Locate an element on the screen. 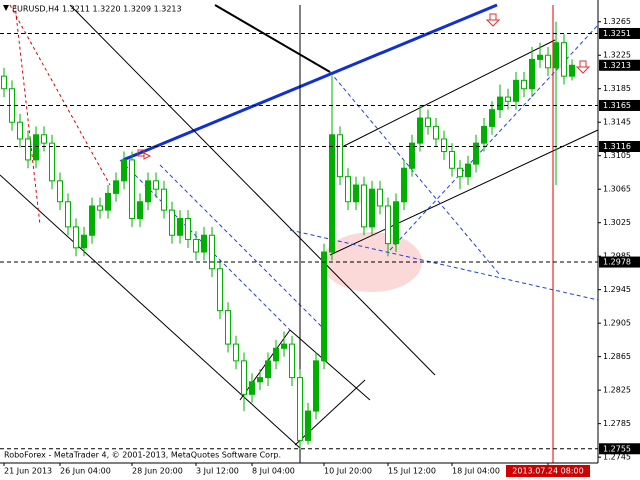 The image size is (640, 480). down-arrow is located at coordinates (493, 20).